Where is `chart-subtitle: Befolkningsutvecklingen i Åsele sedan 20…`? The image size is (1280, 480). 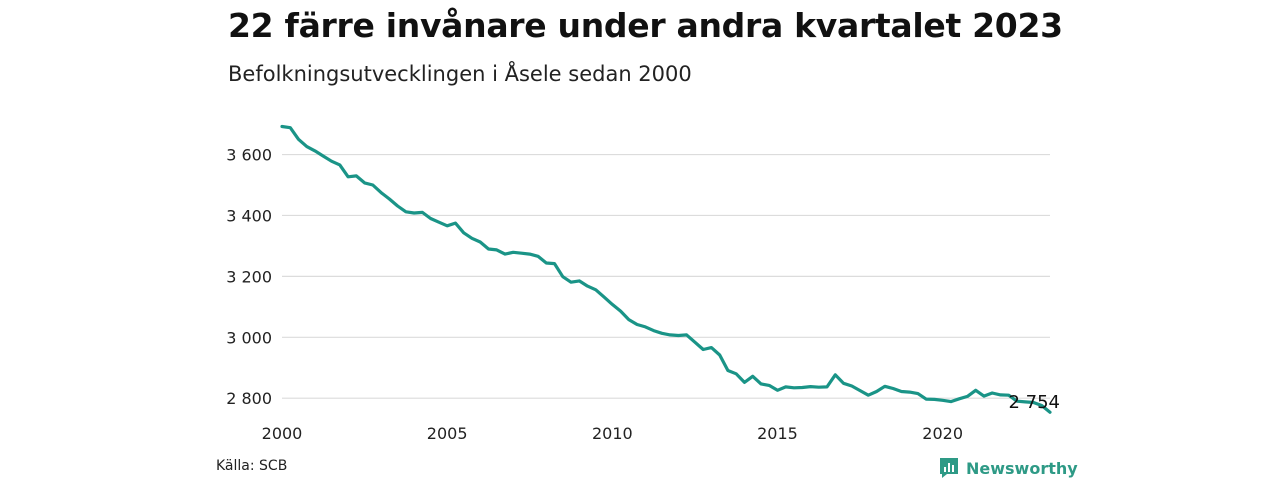 chart-subtitle: Befolkningsutvecklingen i Åsele sedan 20… is located at coordinates (460, 74).